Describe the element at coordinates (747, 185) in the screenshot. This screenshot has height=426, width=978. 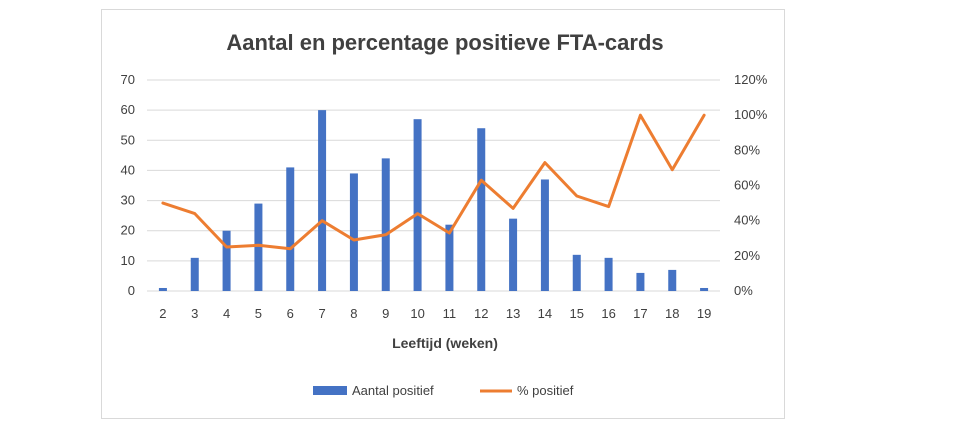
I see `right-axis-tick-label: 60%` at that location.